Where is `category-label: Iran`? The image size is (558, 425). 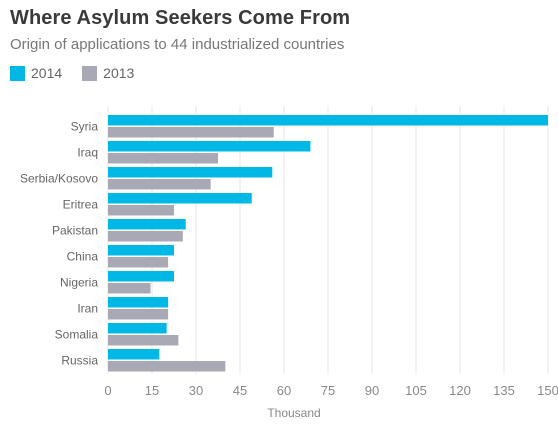 category-label: Iran is located at coordinates (87, 309).